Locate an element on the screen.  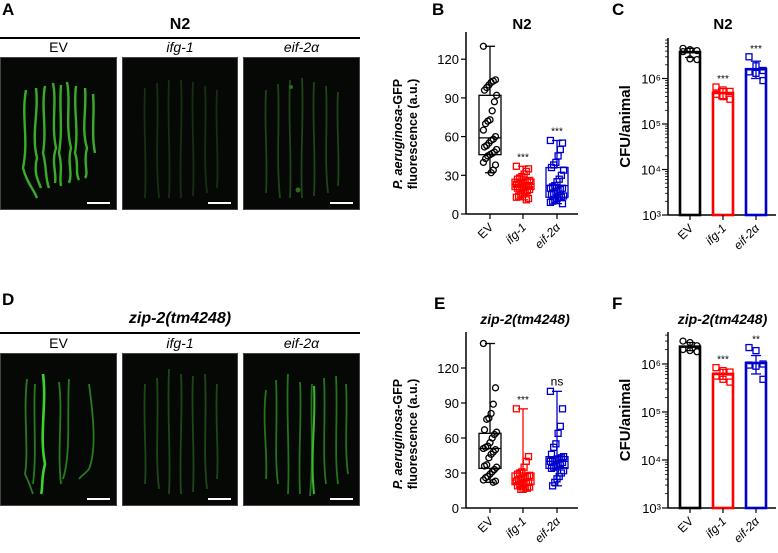
micrograph-d-eif2a is located at coordinates (301, 429).